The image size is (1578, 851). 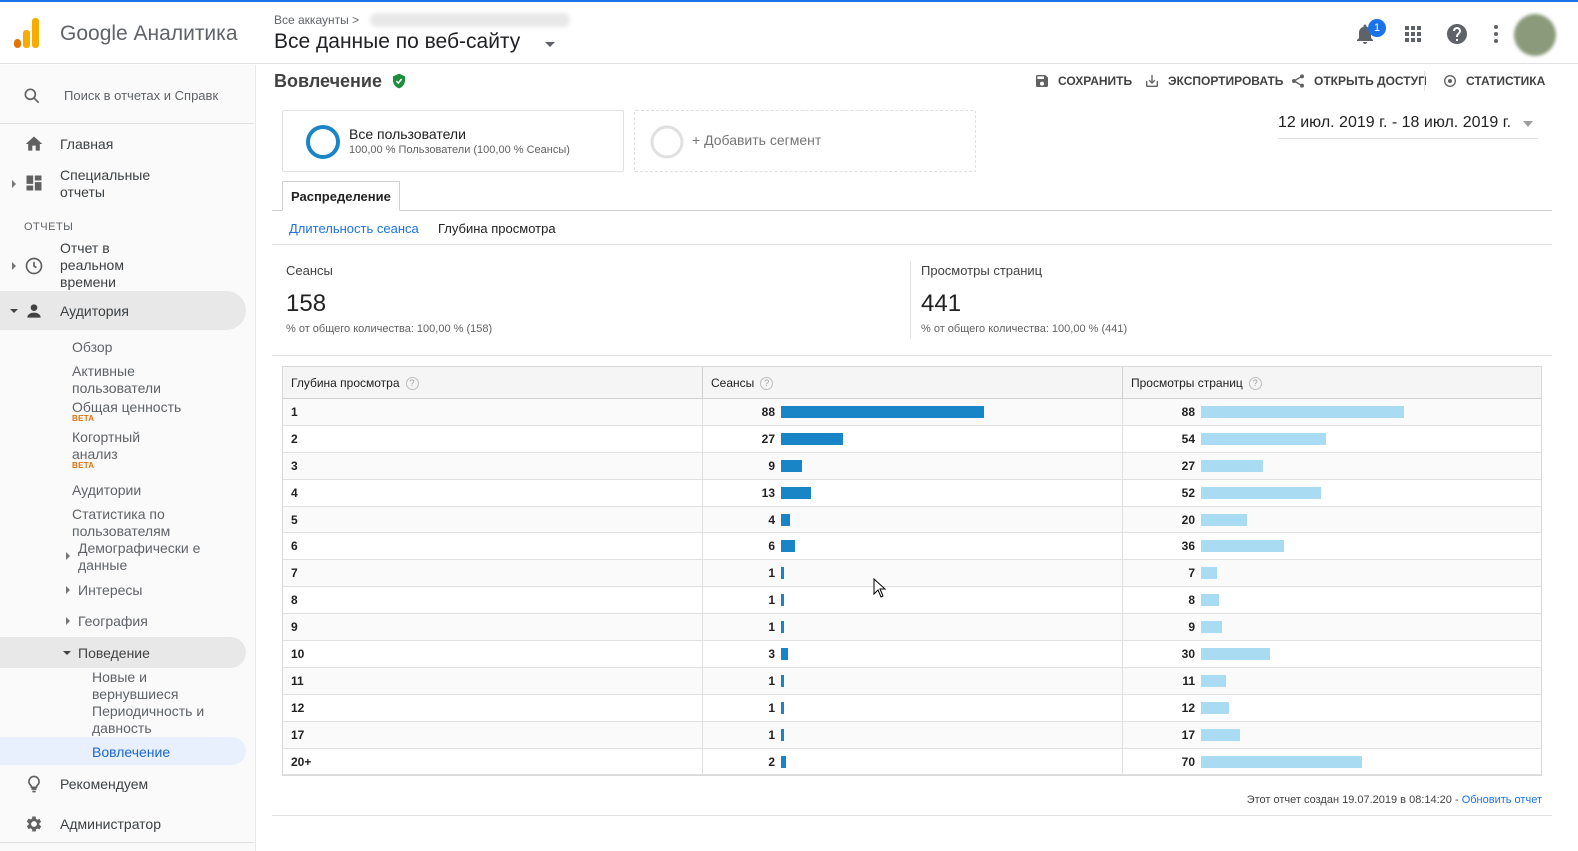 I want to click on sidebar-active-behavior-bg, so click(x=123, y=652).